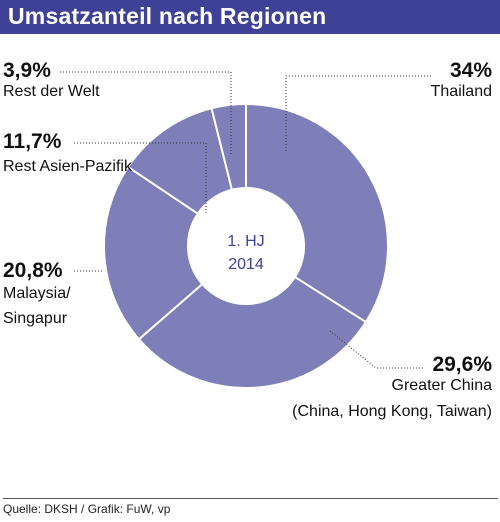  What do you see at coordinates (33, 270) in the screenshot?
I see `slice-percent-label: 20,8%` at bounding box center [33, 270].